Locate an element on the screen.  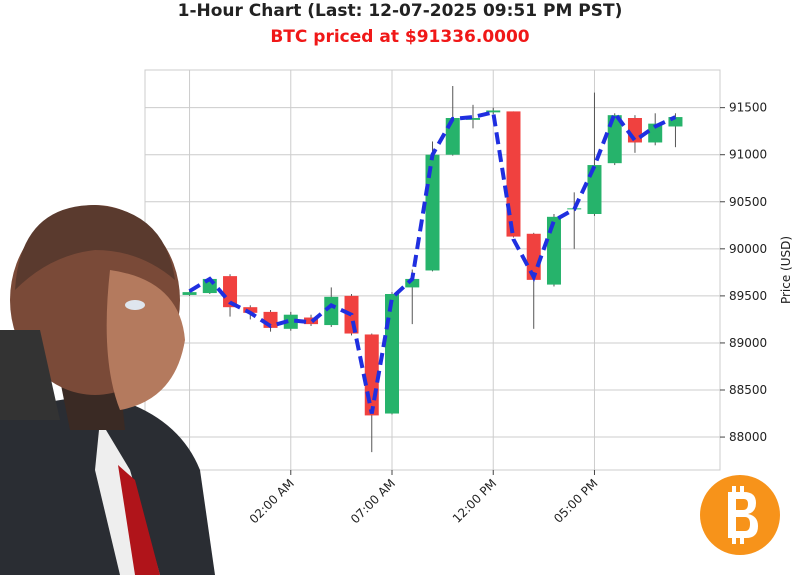
y-tick-label: 91500 is located at coordinates (748, 108).